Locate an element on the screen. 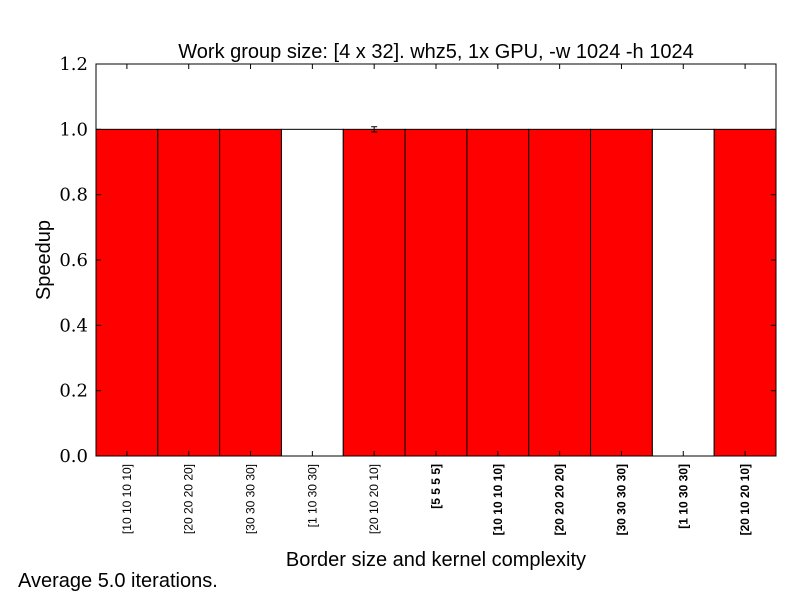 This screenshot has width=800, height=600. x-tick-label-3: [1 10 30 30] is located at coordinates (312, 495).